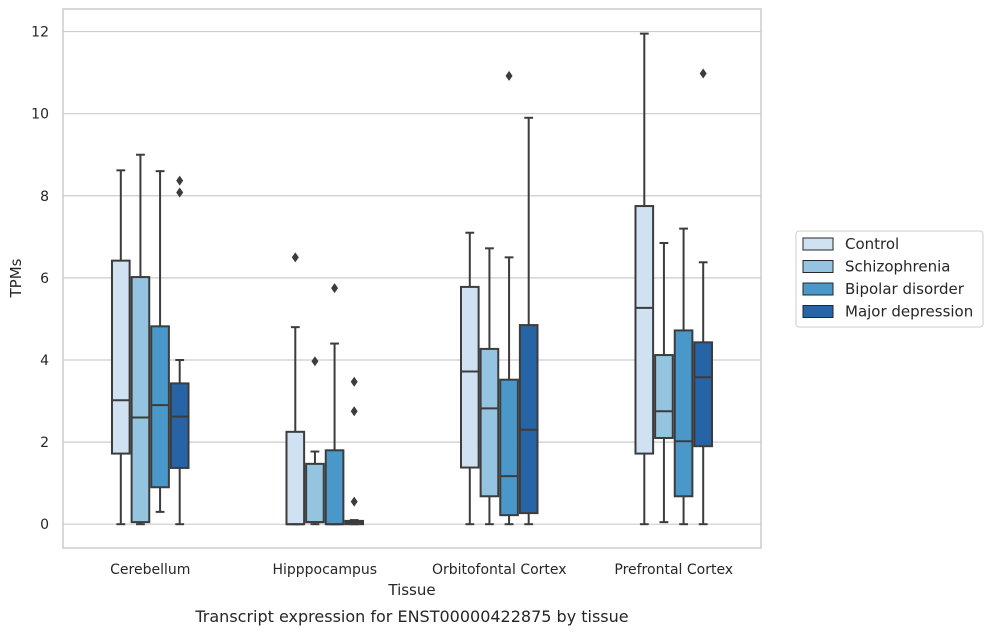 The width and height of the screenshot is (992, 634). I want to click on x-tick-label: Hipppocampus, so click(324, 570).